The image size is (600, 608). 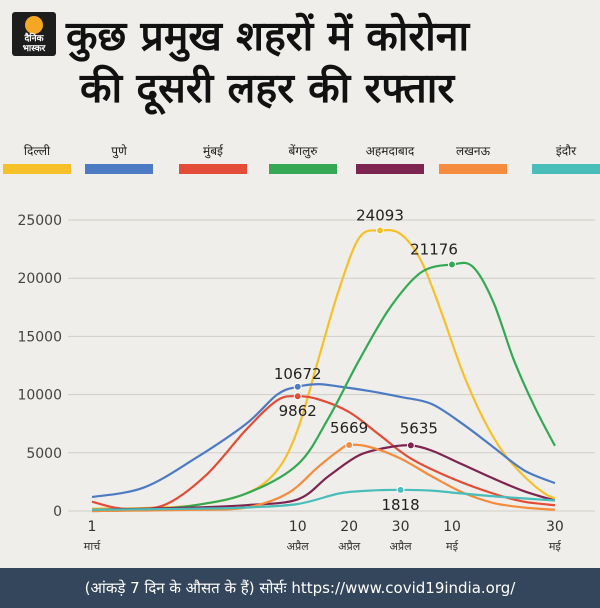 I want to click on data-label: 24093, so click(x=380, y=216).